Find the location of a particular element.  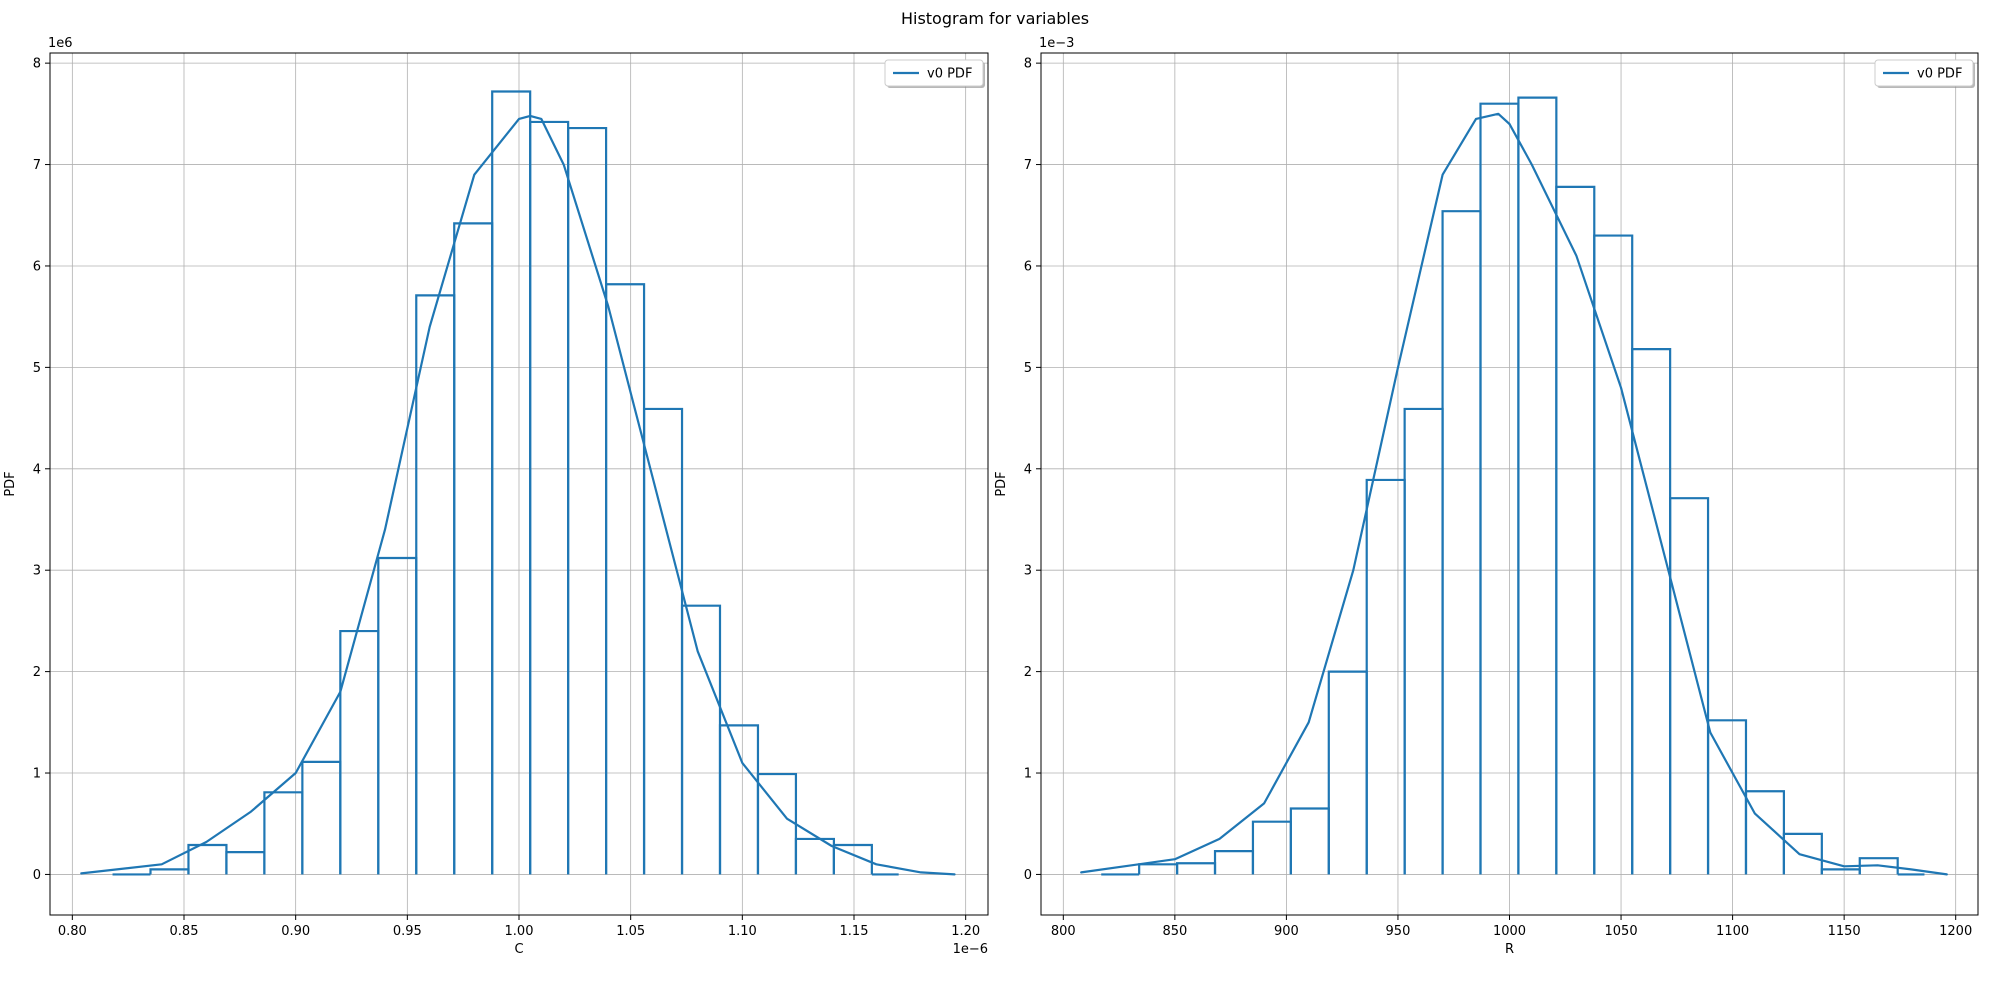

chart1-ytick-label-7: 7 is located at coordinates (1028, 165).